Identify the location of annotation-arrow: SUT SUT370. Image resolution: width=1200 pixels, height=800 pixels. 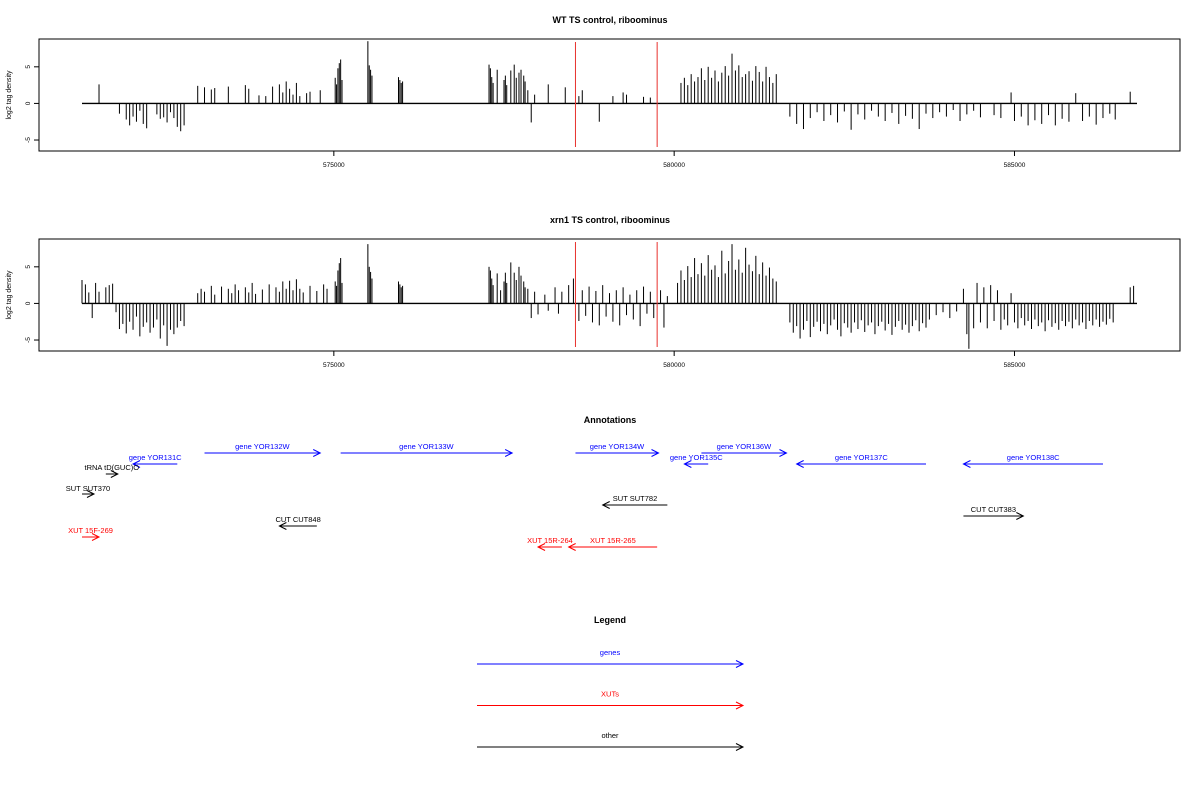
(88, 491).